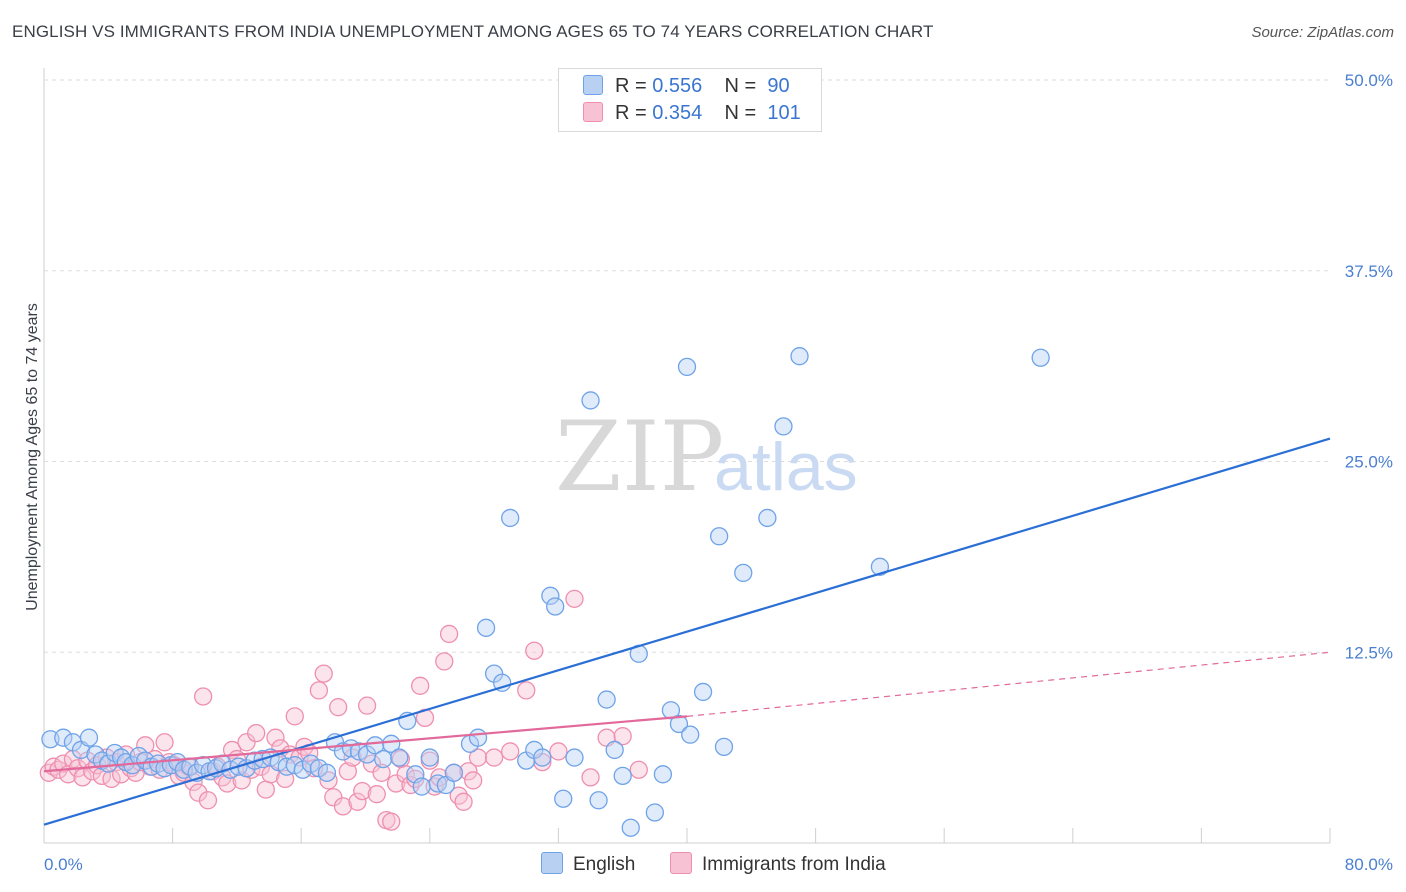  Describe the element at coordinates (631, 86) in the screenshot. I see `english-r-label: R =` at that location.